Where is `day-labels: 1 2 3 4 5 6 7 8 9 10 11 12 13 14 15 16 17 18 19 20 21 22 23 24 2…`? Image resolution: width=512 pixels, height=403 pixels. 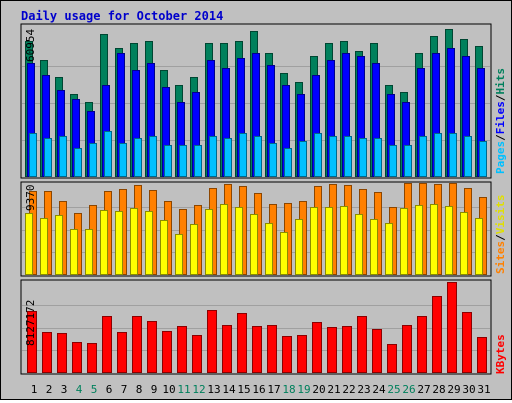 day-labels: 1 2 3 4 5 6 7 8 9 10 11 12 13 14 15 16 17 18 19 20 21 22 23 24 2… is located at coordinates (261, 389).